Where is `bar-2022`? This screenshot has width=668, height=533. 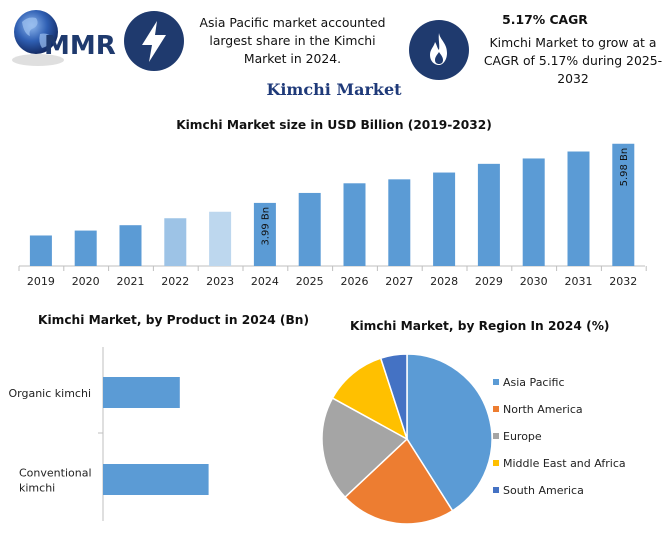
bar-2022 is located at coordinates (175, 242).